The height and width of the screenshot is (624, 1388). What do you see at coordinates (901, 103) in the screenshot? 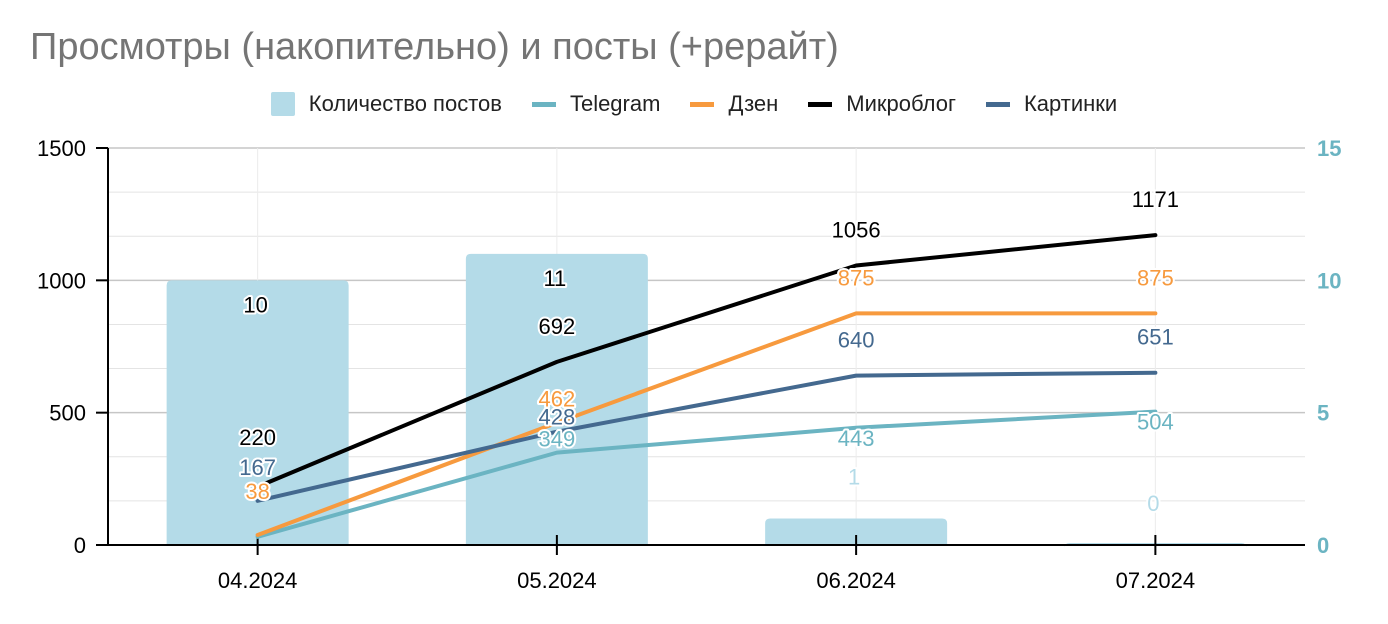
I see `legend-label-microblog: Микроблог` at bounding box center [901, 103].